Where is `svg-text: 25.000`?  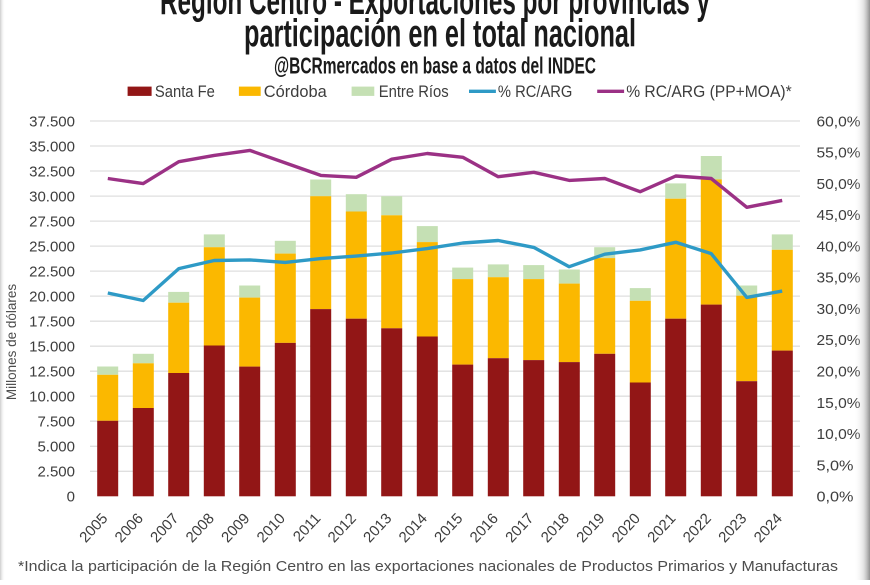
svg-text: 25.000 is located at coordinates (52, 246).